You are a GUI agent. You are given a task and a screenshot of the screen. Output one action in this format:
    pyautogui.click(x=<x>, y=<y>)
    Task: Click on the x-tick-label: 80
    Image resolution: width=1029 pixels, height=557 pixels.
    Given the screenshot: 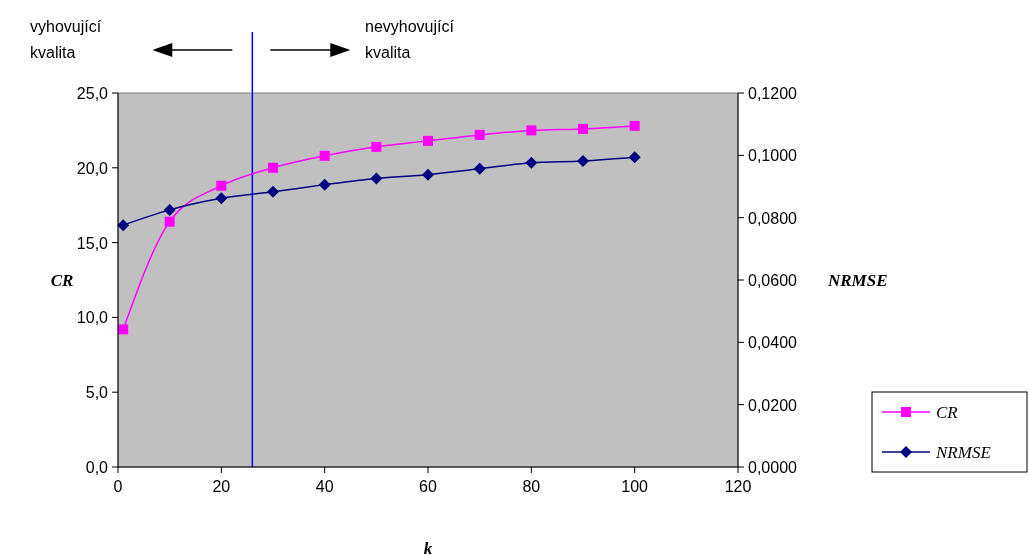 What is the action you would take?
    pyautogui.click(x=531, y=486)
    